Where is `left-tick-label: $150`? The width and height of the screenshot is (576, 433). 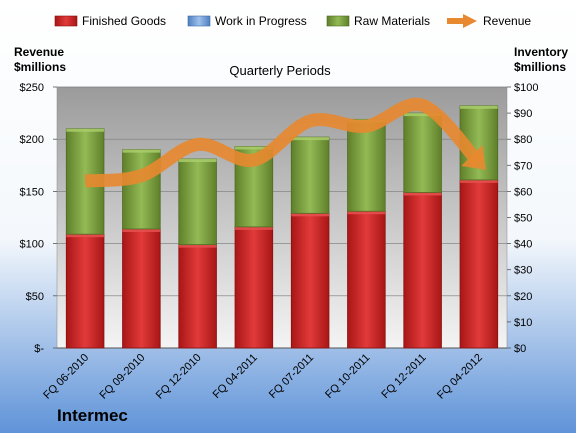
left-tick-label: $150 is located at coordinates (32, 192).